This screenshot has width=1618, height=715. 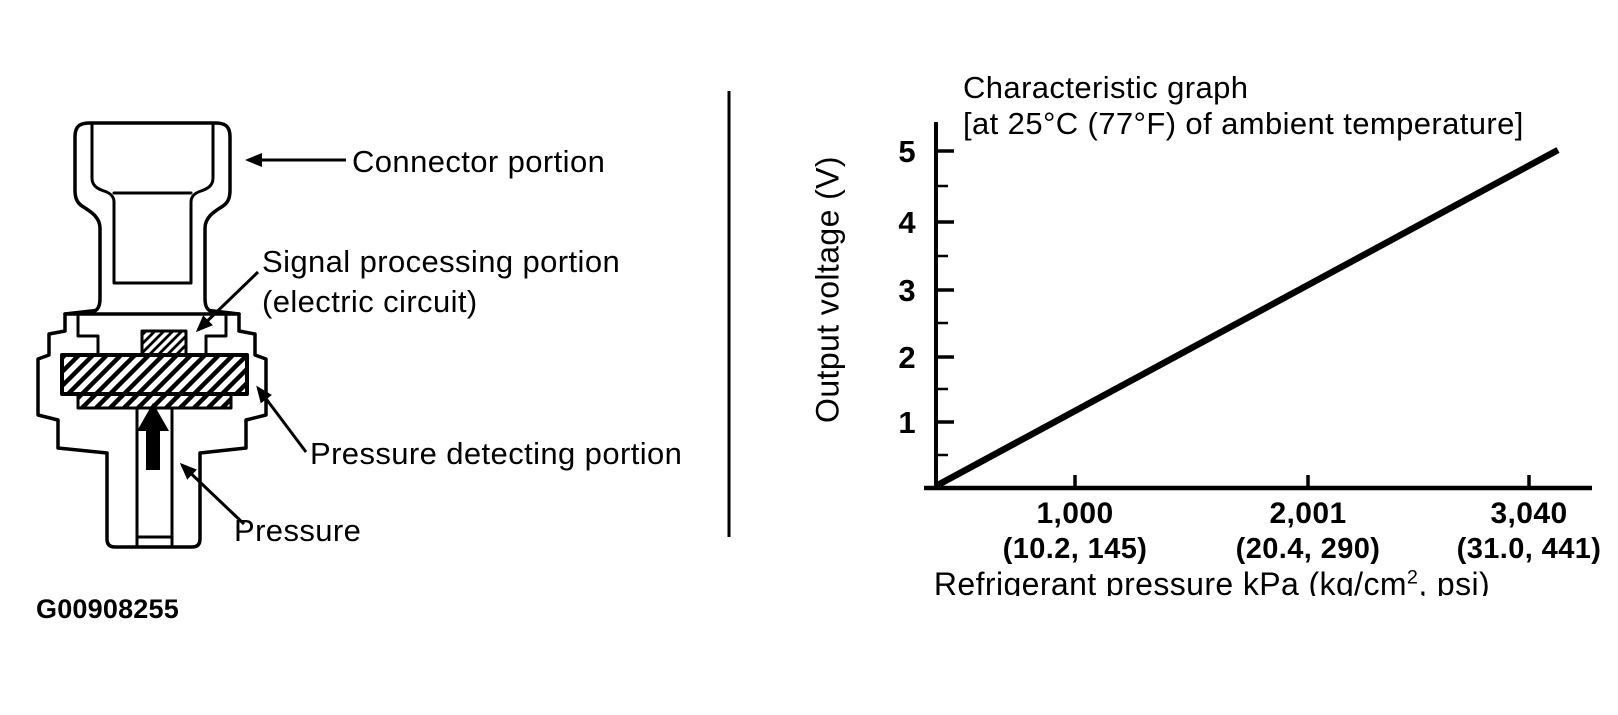 What do you see at coordinates (907, 222) in the screenshot?
I see `y-tick-label-4: 4` at bounding box center [907, 222].